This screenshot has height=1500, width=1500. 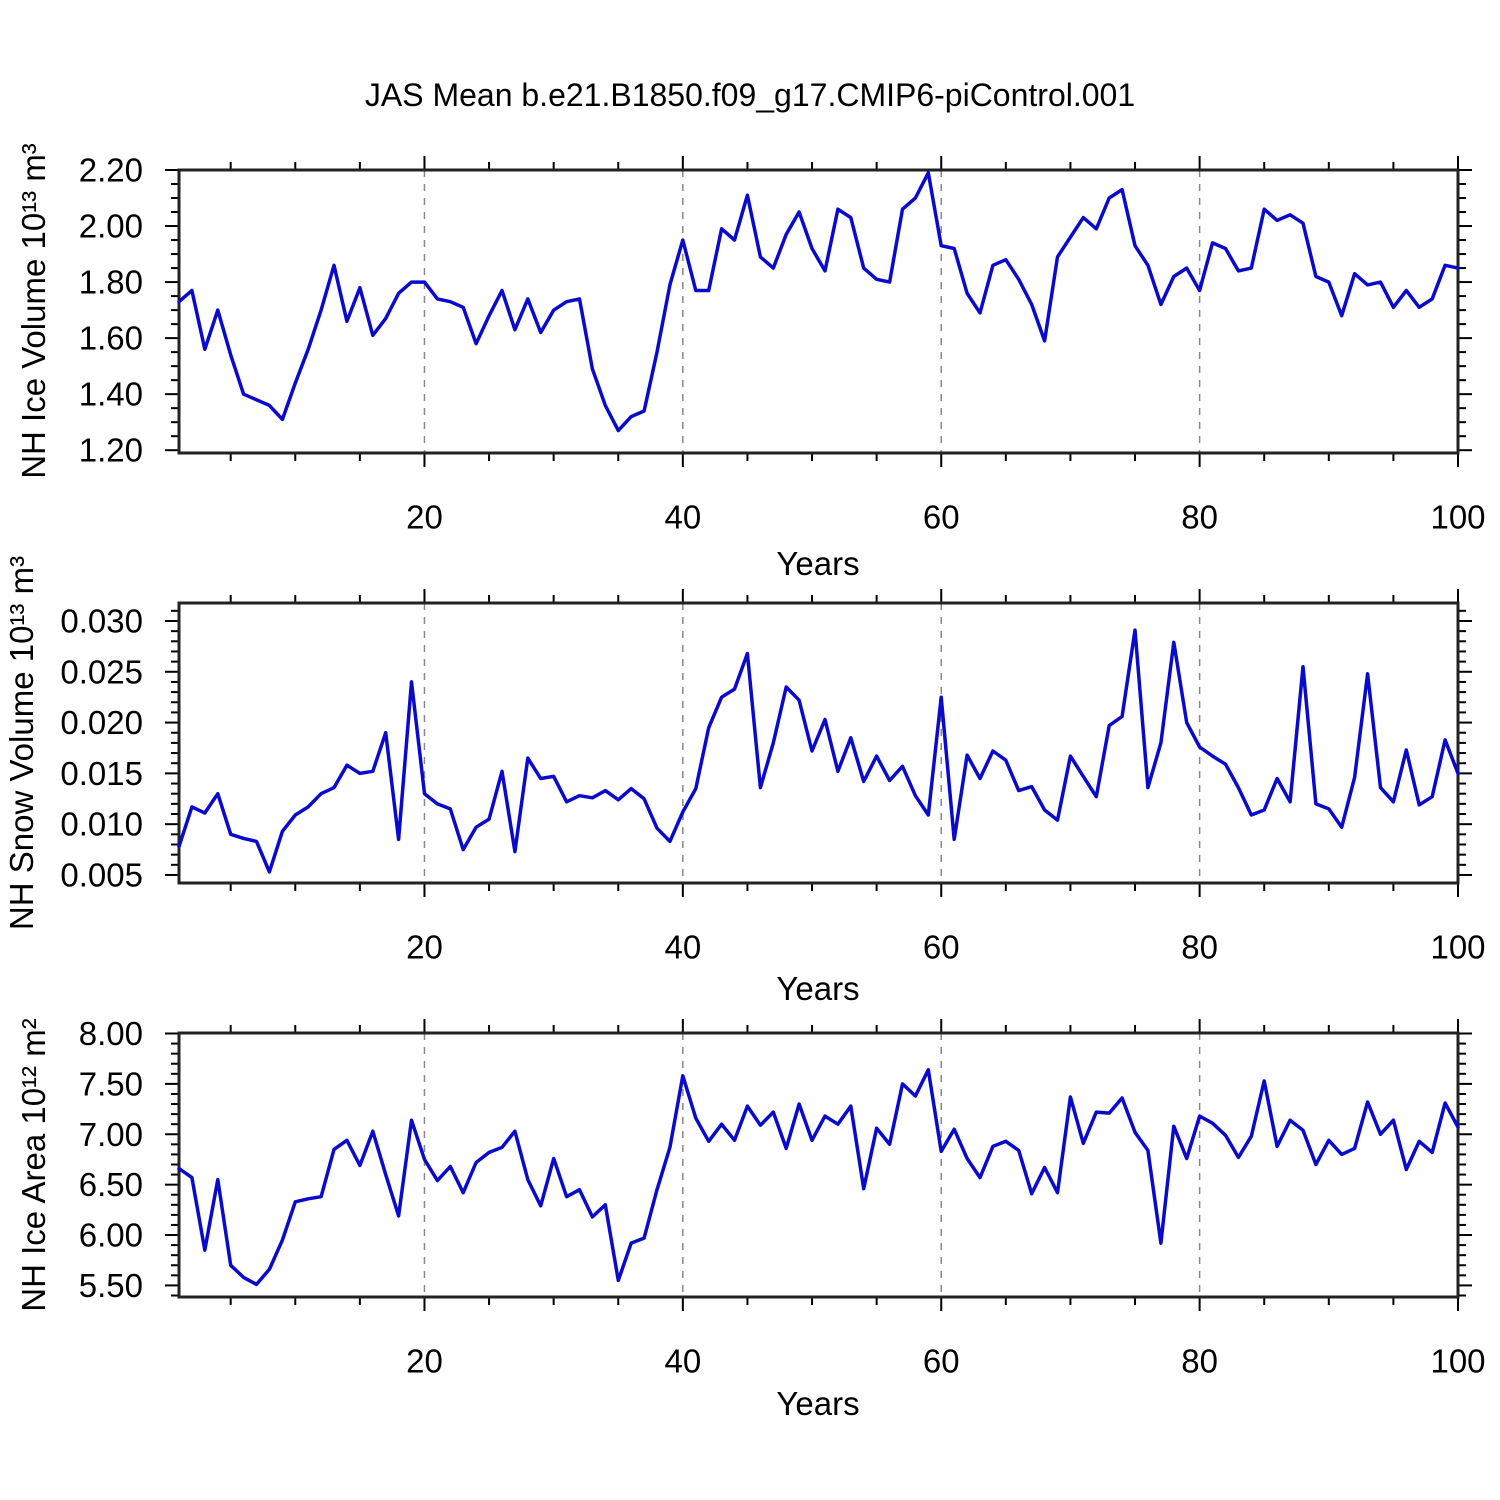 I want to click on y-tick-label: 7.00, so click(x=111, y=1134).